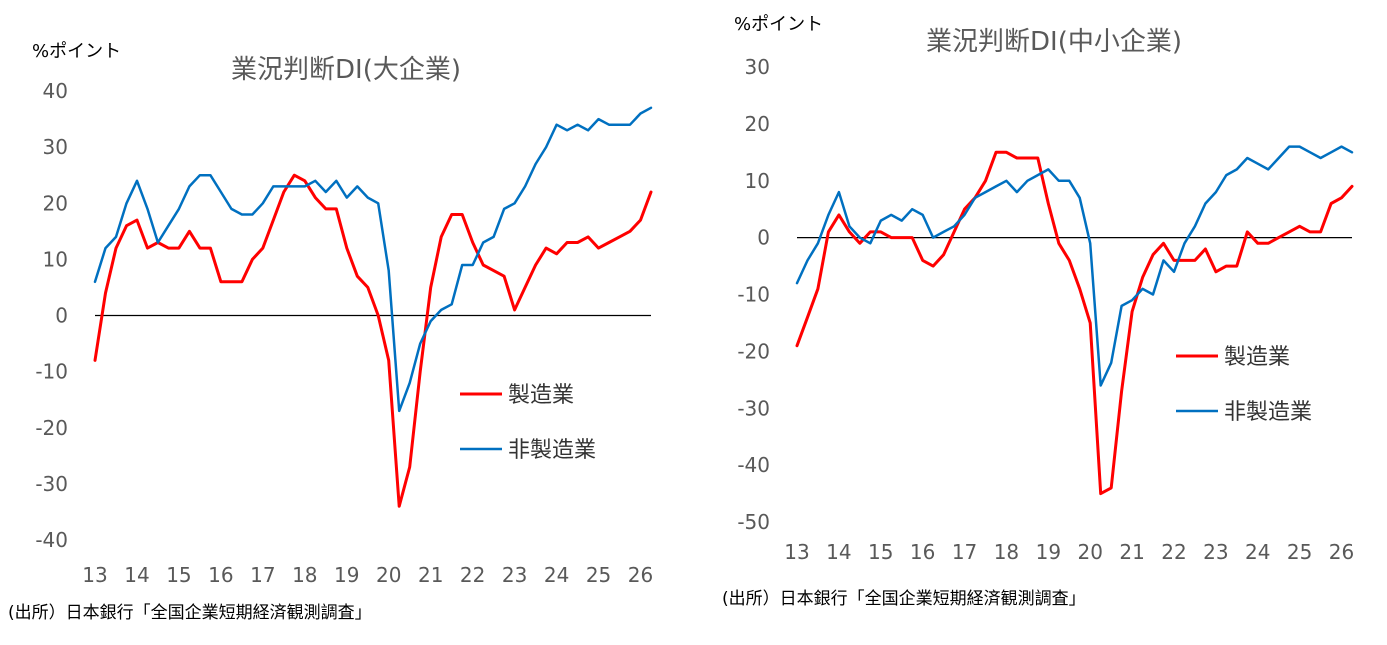 The height and width of the screenshot is (645, 1387). Describe the element at coordinates (55, 91) in the screenshot. I see `y-tick-label: 40` at that location.